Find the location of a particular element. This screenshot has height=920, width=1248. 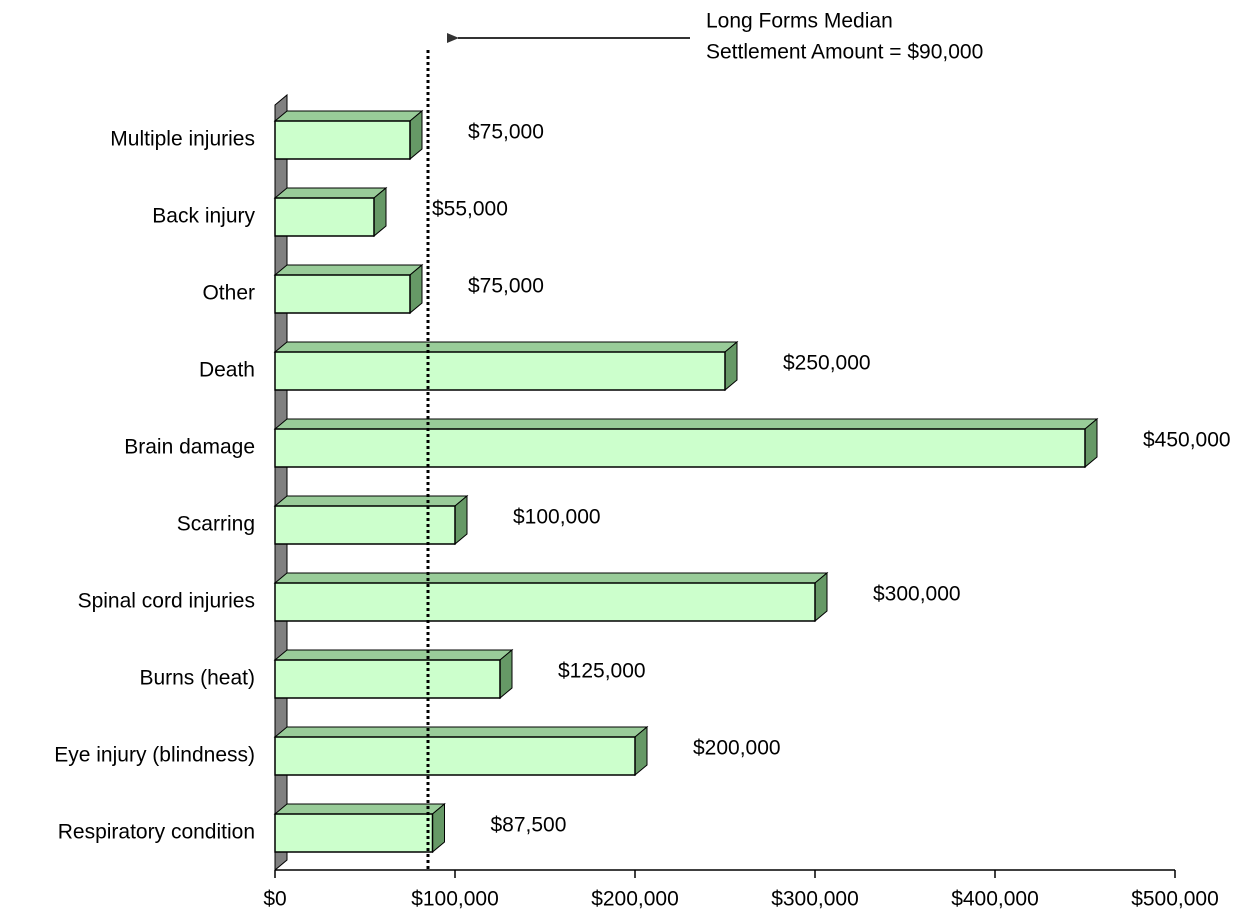

y-tick-label: Back injury is located at coordinates (203, 216).